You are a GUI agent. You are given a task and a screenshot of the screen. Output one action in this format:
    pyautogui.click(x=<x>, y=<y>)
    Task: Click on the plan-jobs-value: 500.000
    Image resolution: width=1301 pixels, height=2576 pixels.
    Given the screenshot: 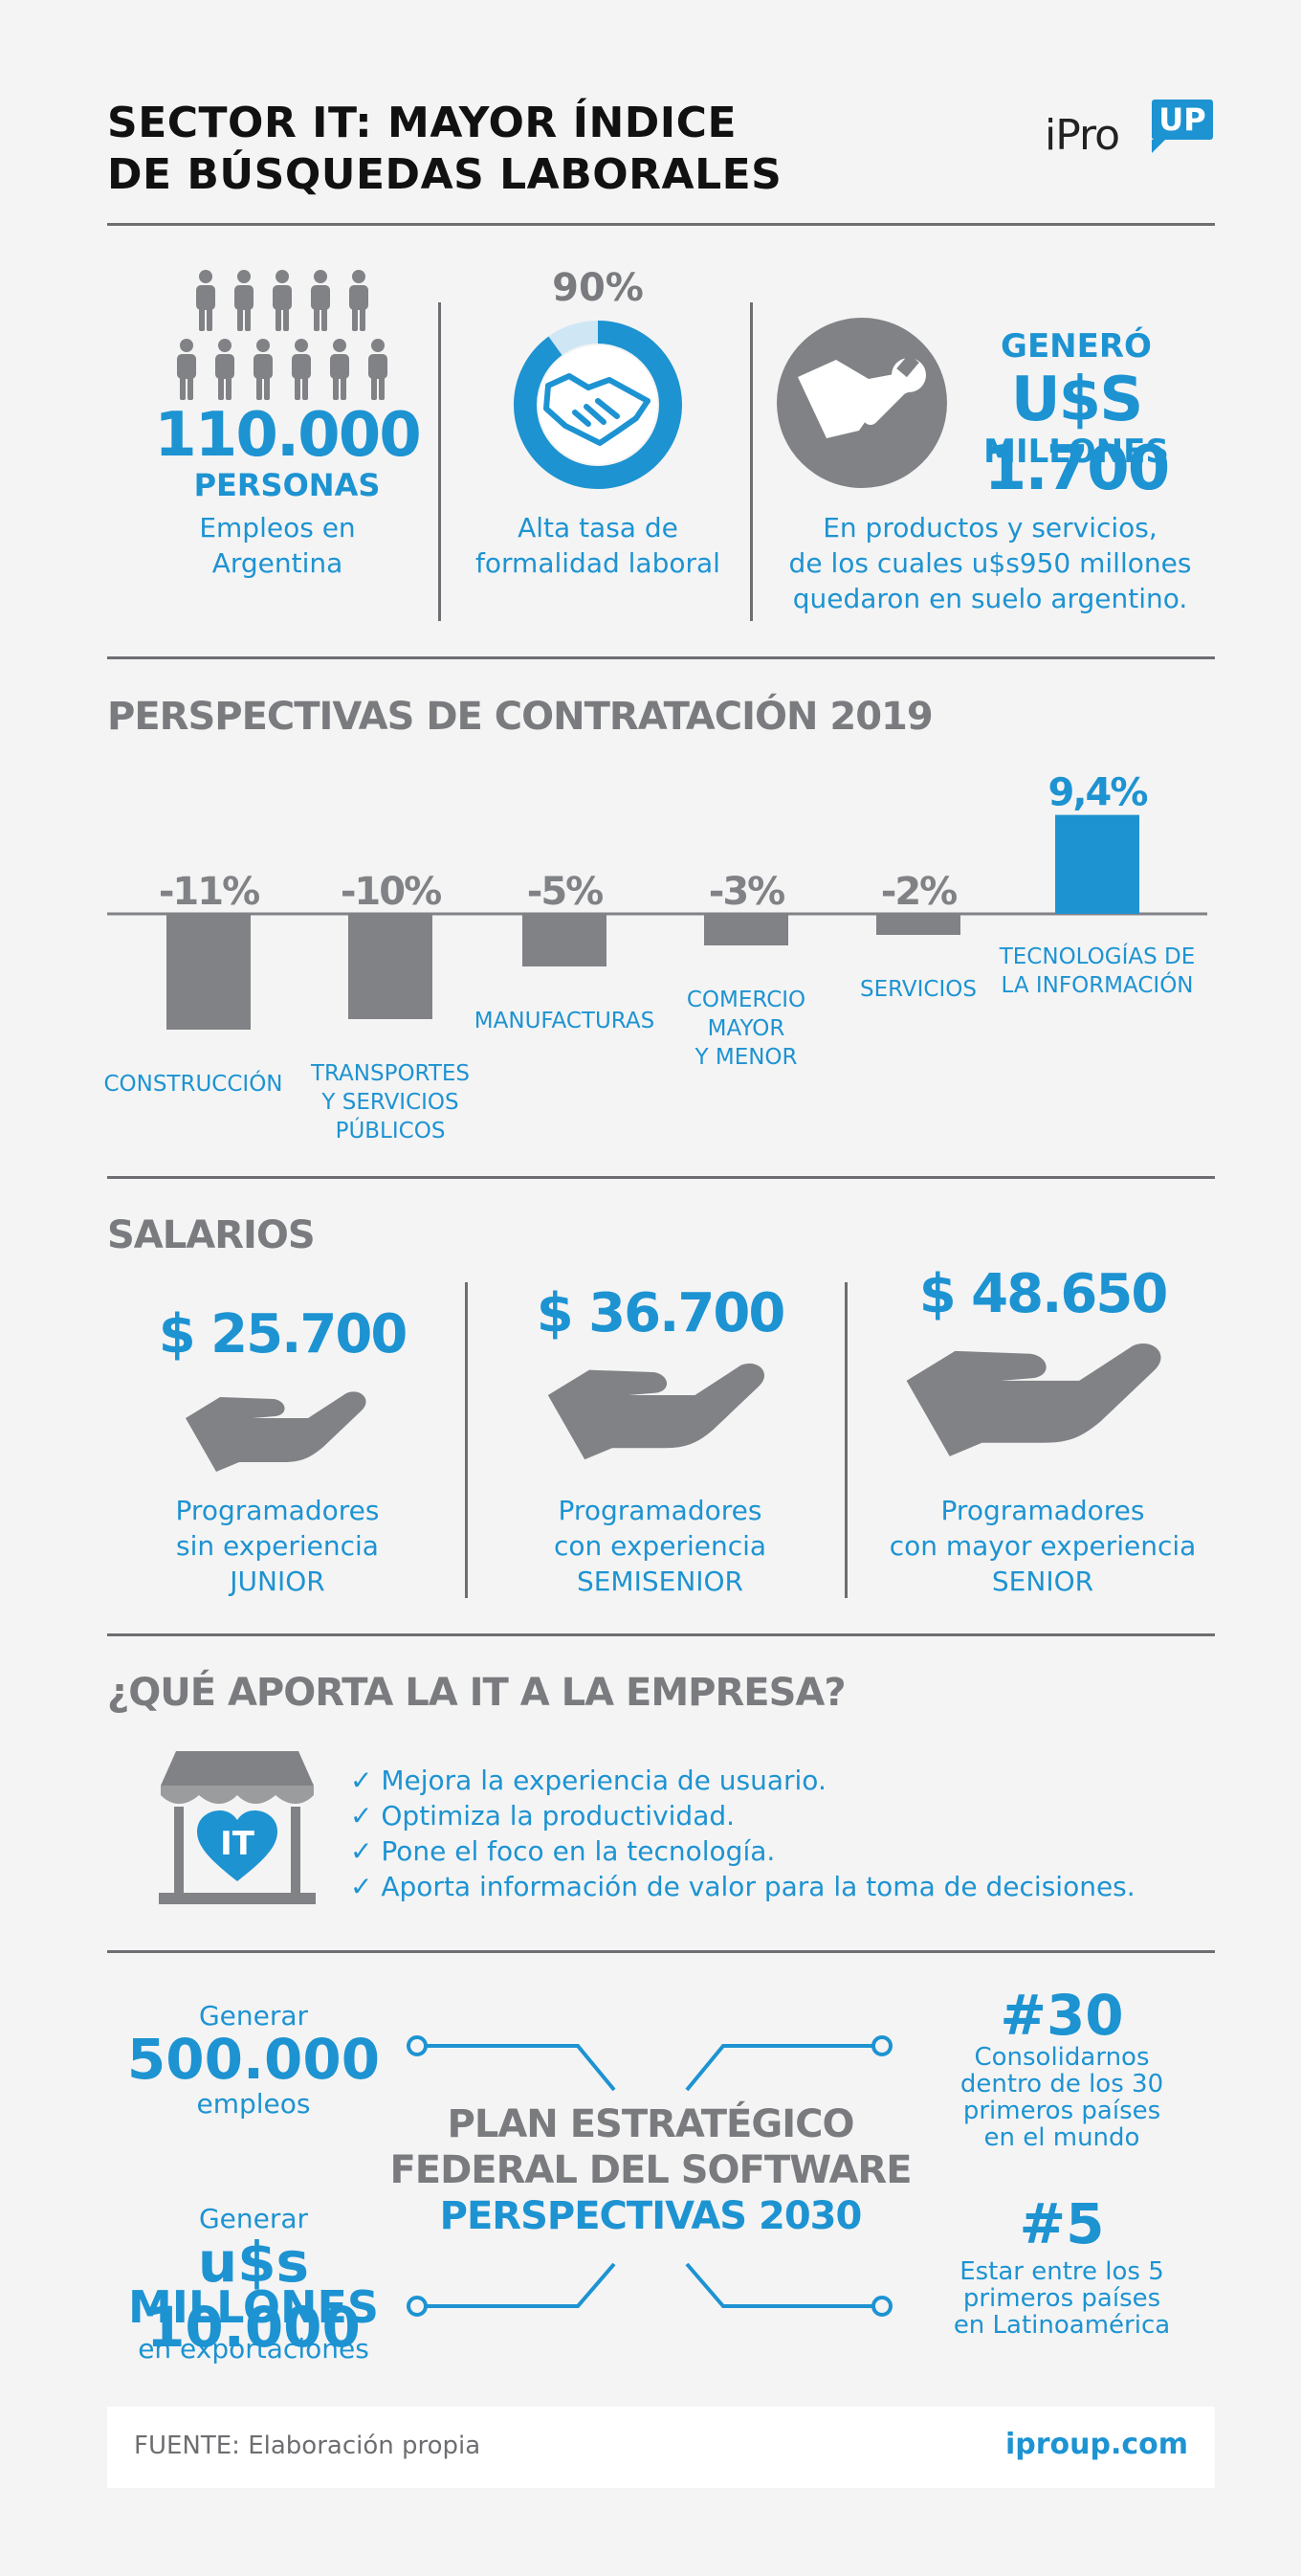 What is the action you would take?
    pyautogui.click(x=253, y=2059)
    